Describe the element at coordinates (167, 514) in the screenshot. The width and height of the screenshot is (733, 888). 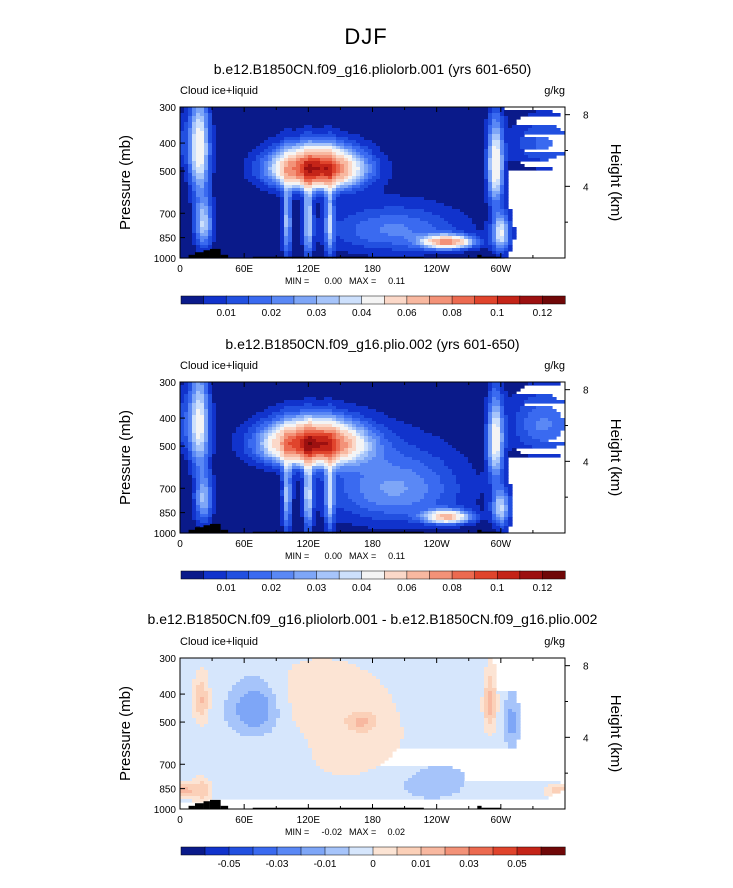
I see `y-tick-label: 850` at that location.